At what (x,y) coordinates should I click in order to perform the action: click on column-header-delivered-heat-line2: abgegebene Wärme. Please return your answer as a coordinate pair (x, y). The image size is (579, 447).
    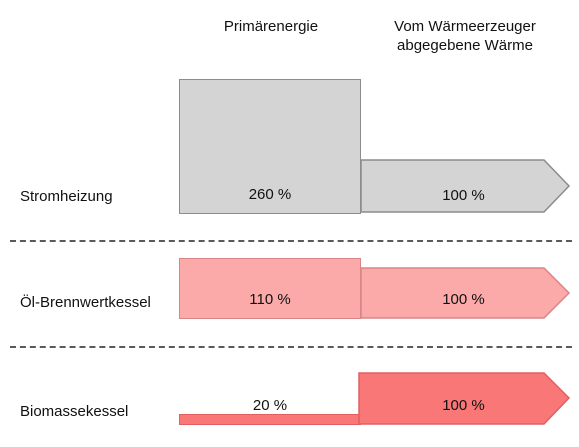
    Looking at the image, I should click on (465, 45).